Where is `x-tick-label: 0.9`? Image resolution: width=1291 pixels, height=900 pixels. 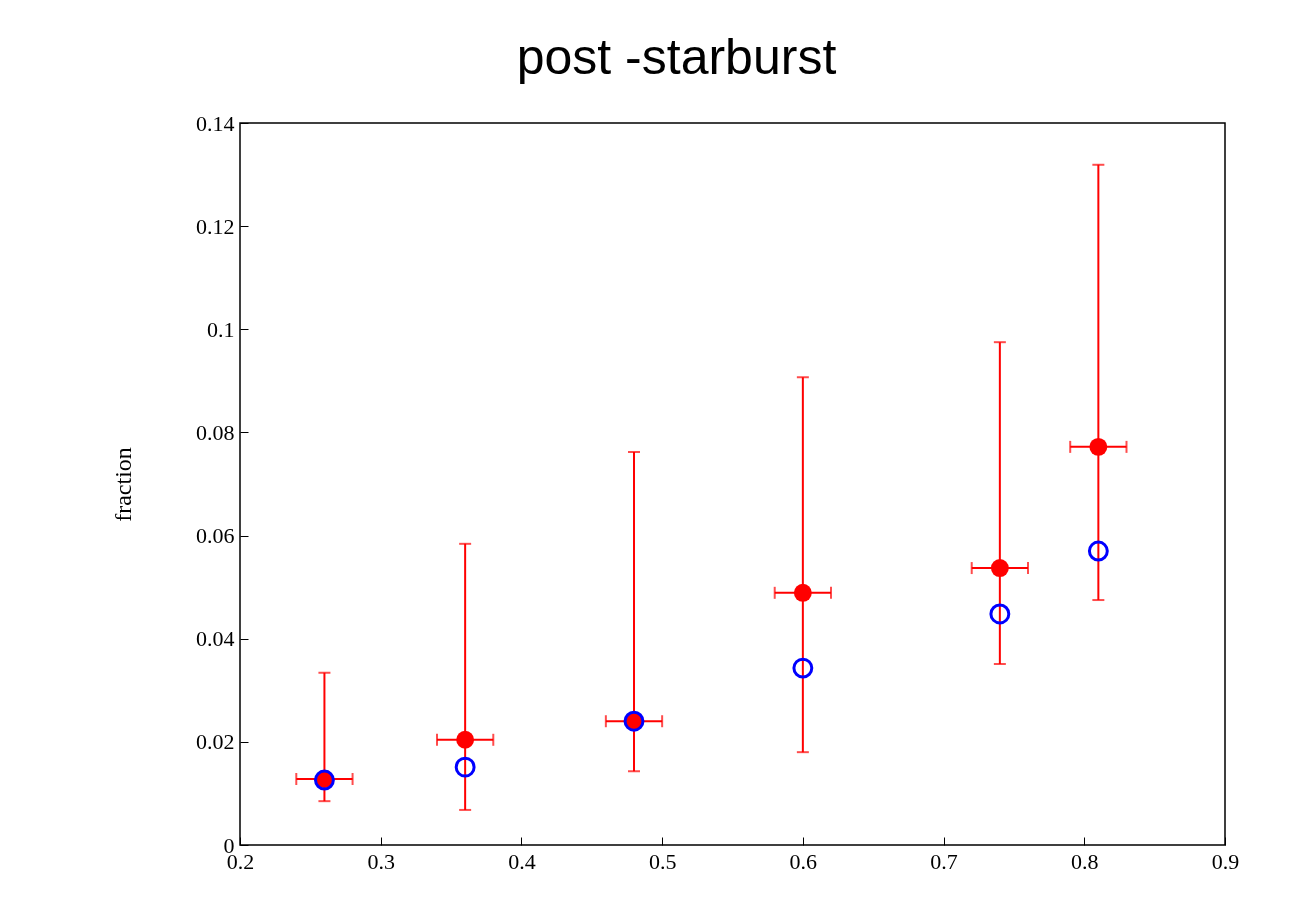
x-tick-label: 0.9 is located at coordinates (1225, 861).